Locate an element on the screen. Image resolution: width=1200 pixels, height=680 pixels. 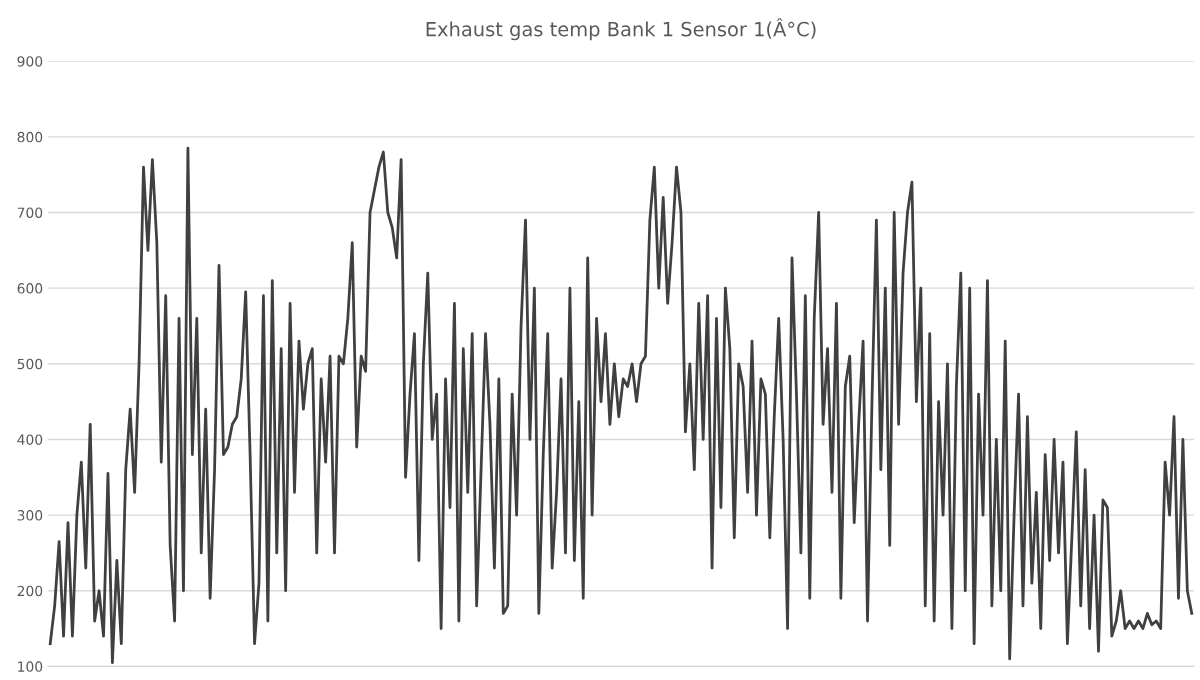
y-tick-label: 700 is located at coordinates (30, 212).